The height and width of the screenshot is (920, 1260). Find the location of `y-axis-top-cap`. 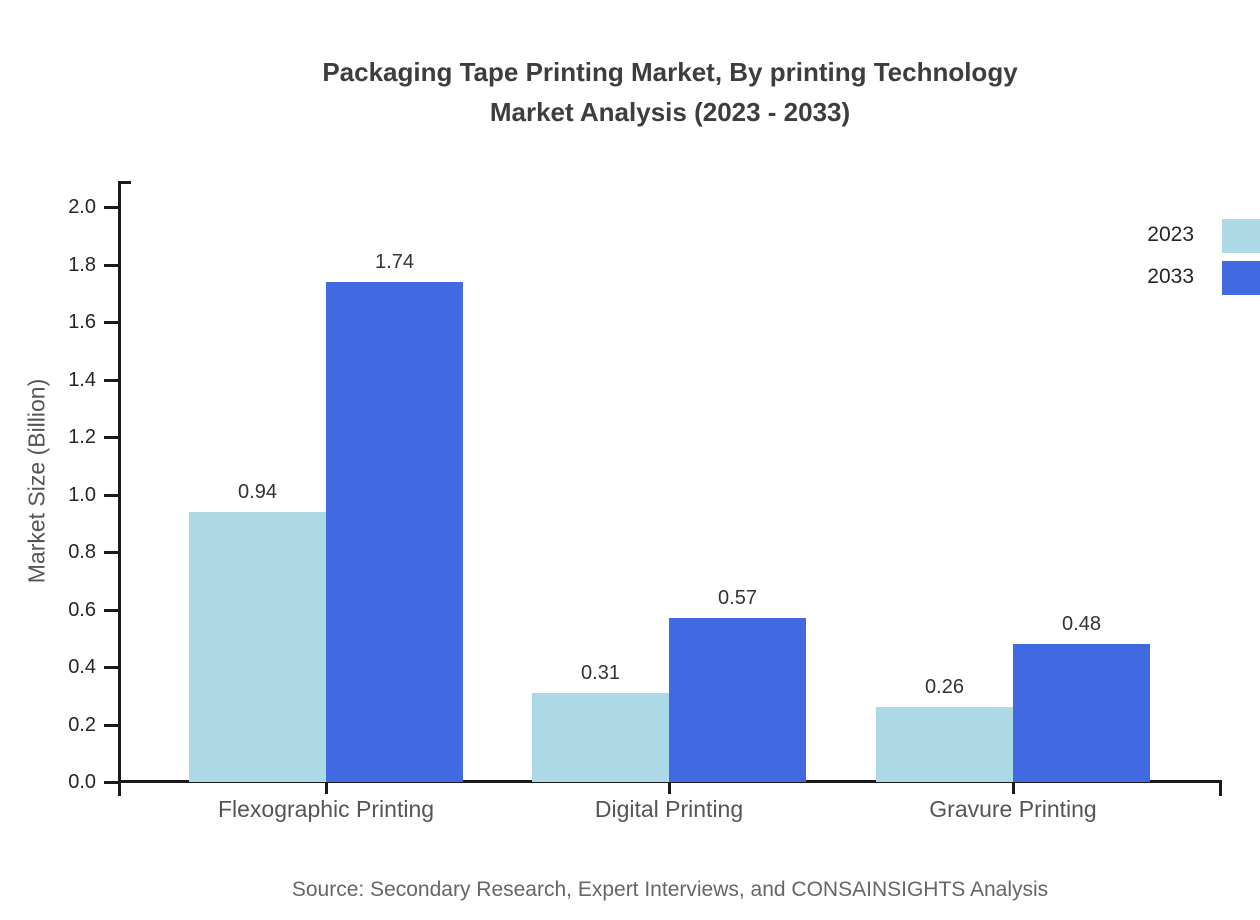

y-axis-top-cap is located at coordinates (124, 182).